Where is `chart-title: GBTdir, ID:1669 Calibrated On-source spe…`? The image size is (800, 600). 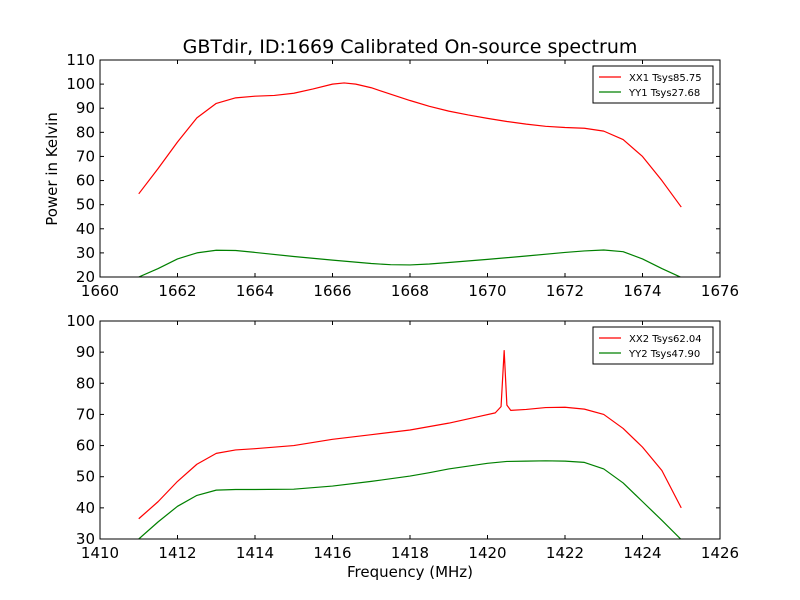
chart-title: GBTdir, ID:1669 Calibrated On-source spe… is located at coordinates (410, 47).